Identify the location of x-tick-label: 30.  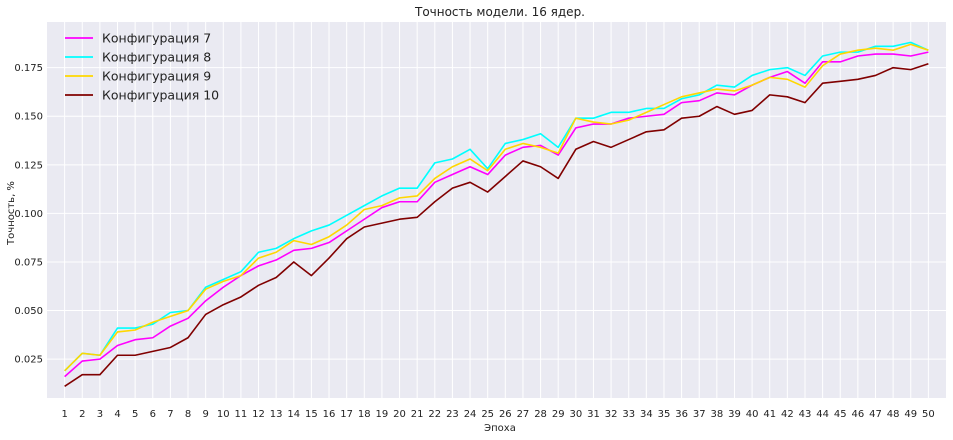
(575, 414).